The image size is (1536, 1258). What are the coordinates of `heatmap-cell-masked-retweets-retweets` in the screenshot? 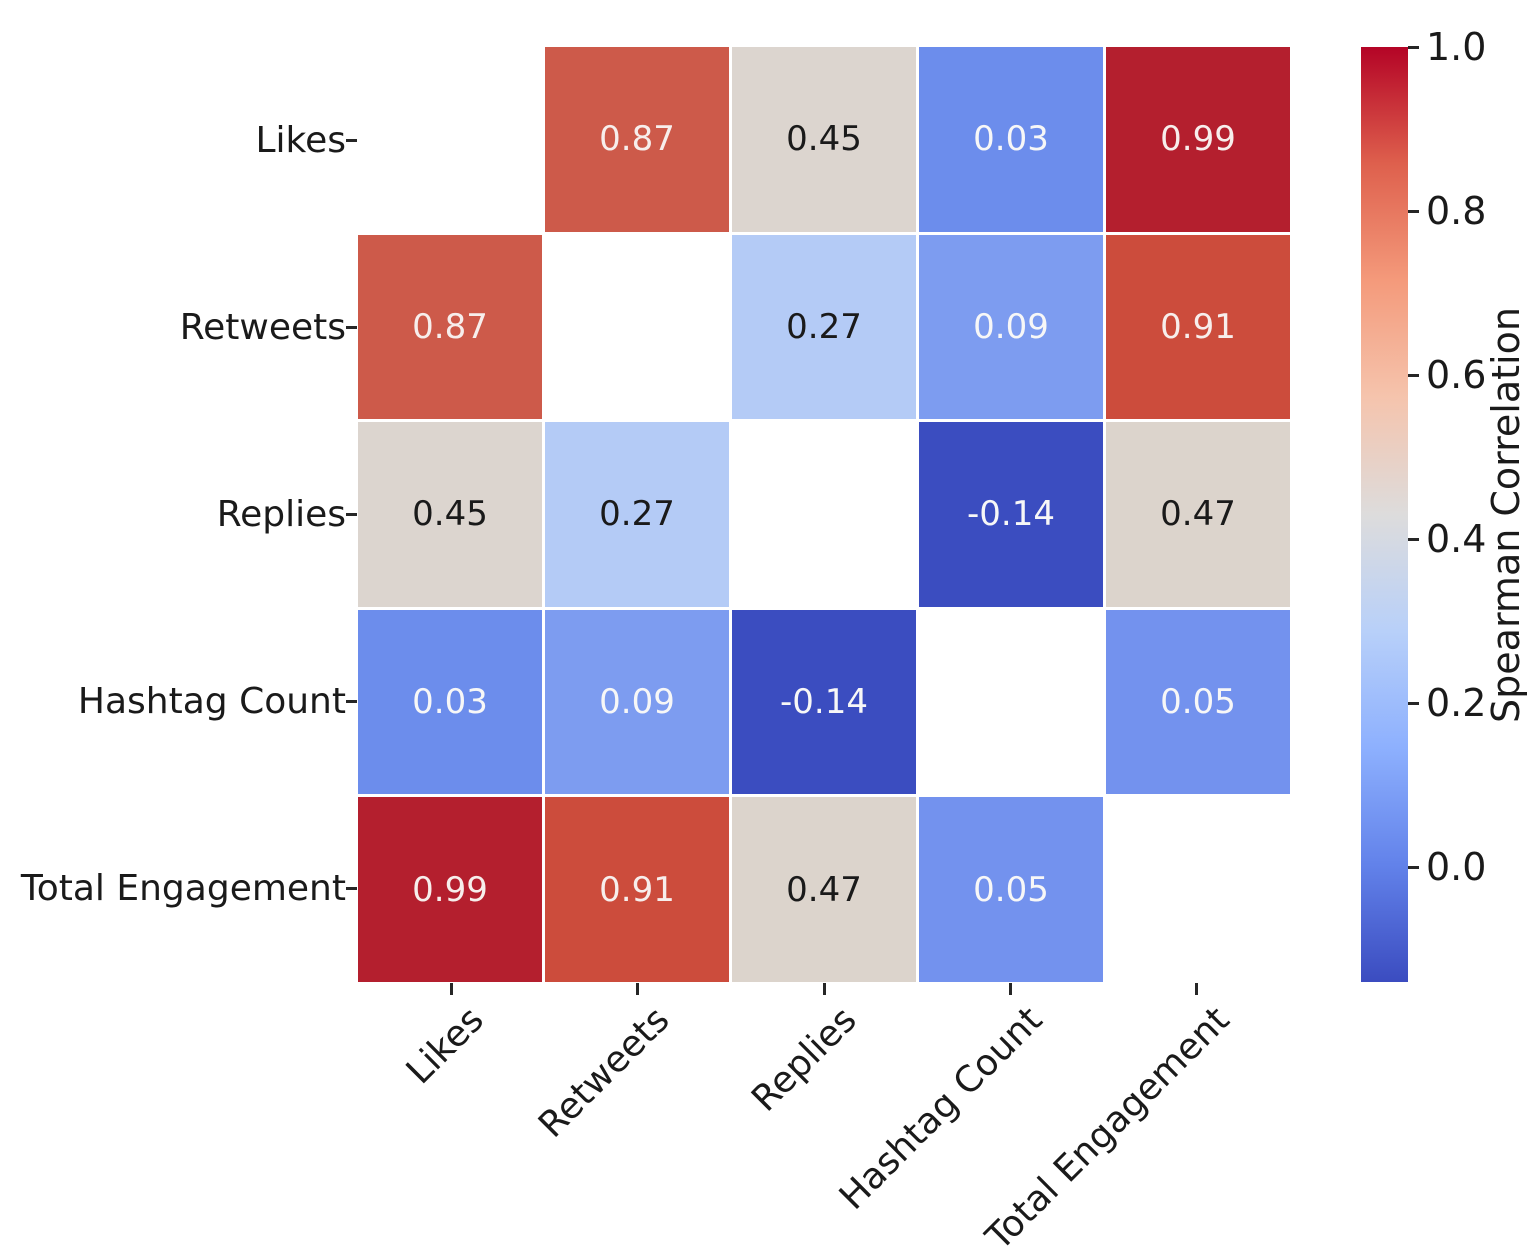 It's located at (637, 327).